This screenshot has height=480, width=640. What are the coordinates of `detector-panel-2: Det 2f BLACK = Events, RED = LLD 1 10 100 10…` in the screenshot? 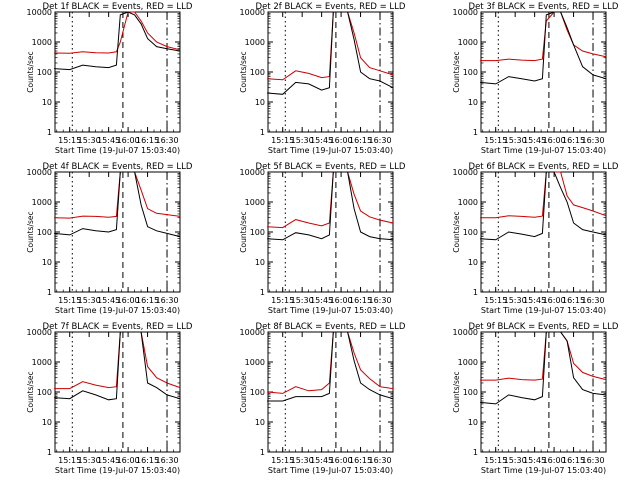 It's located at (322, 78).